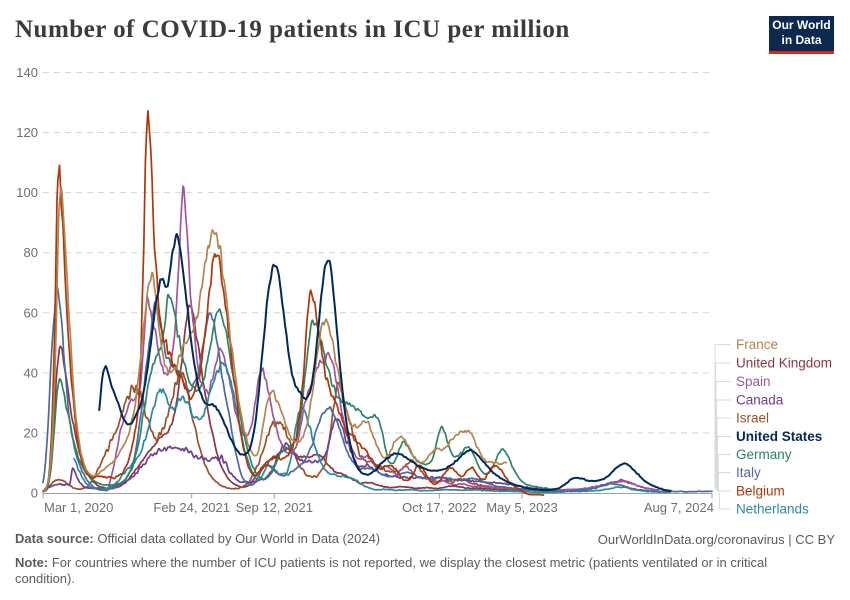 The width and height of the screenshot is (850, 600). What do you see at coordinates (27, 132) in the screenshot?
I see `svg-text: 120` at bounding box center [27, 132].